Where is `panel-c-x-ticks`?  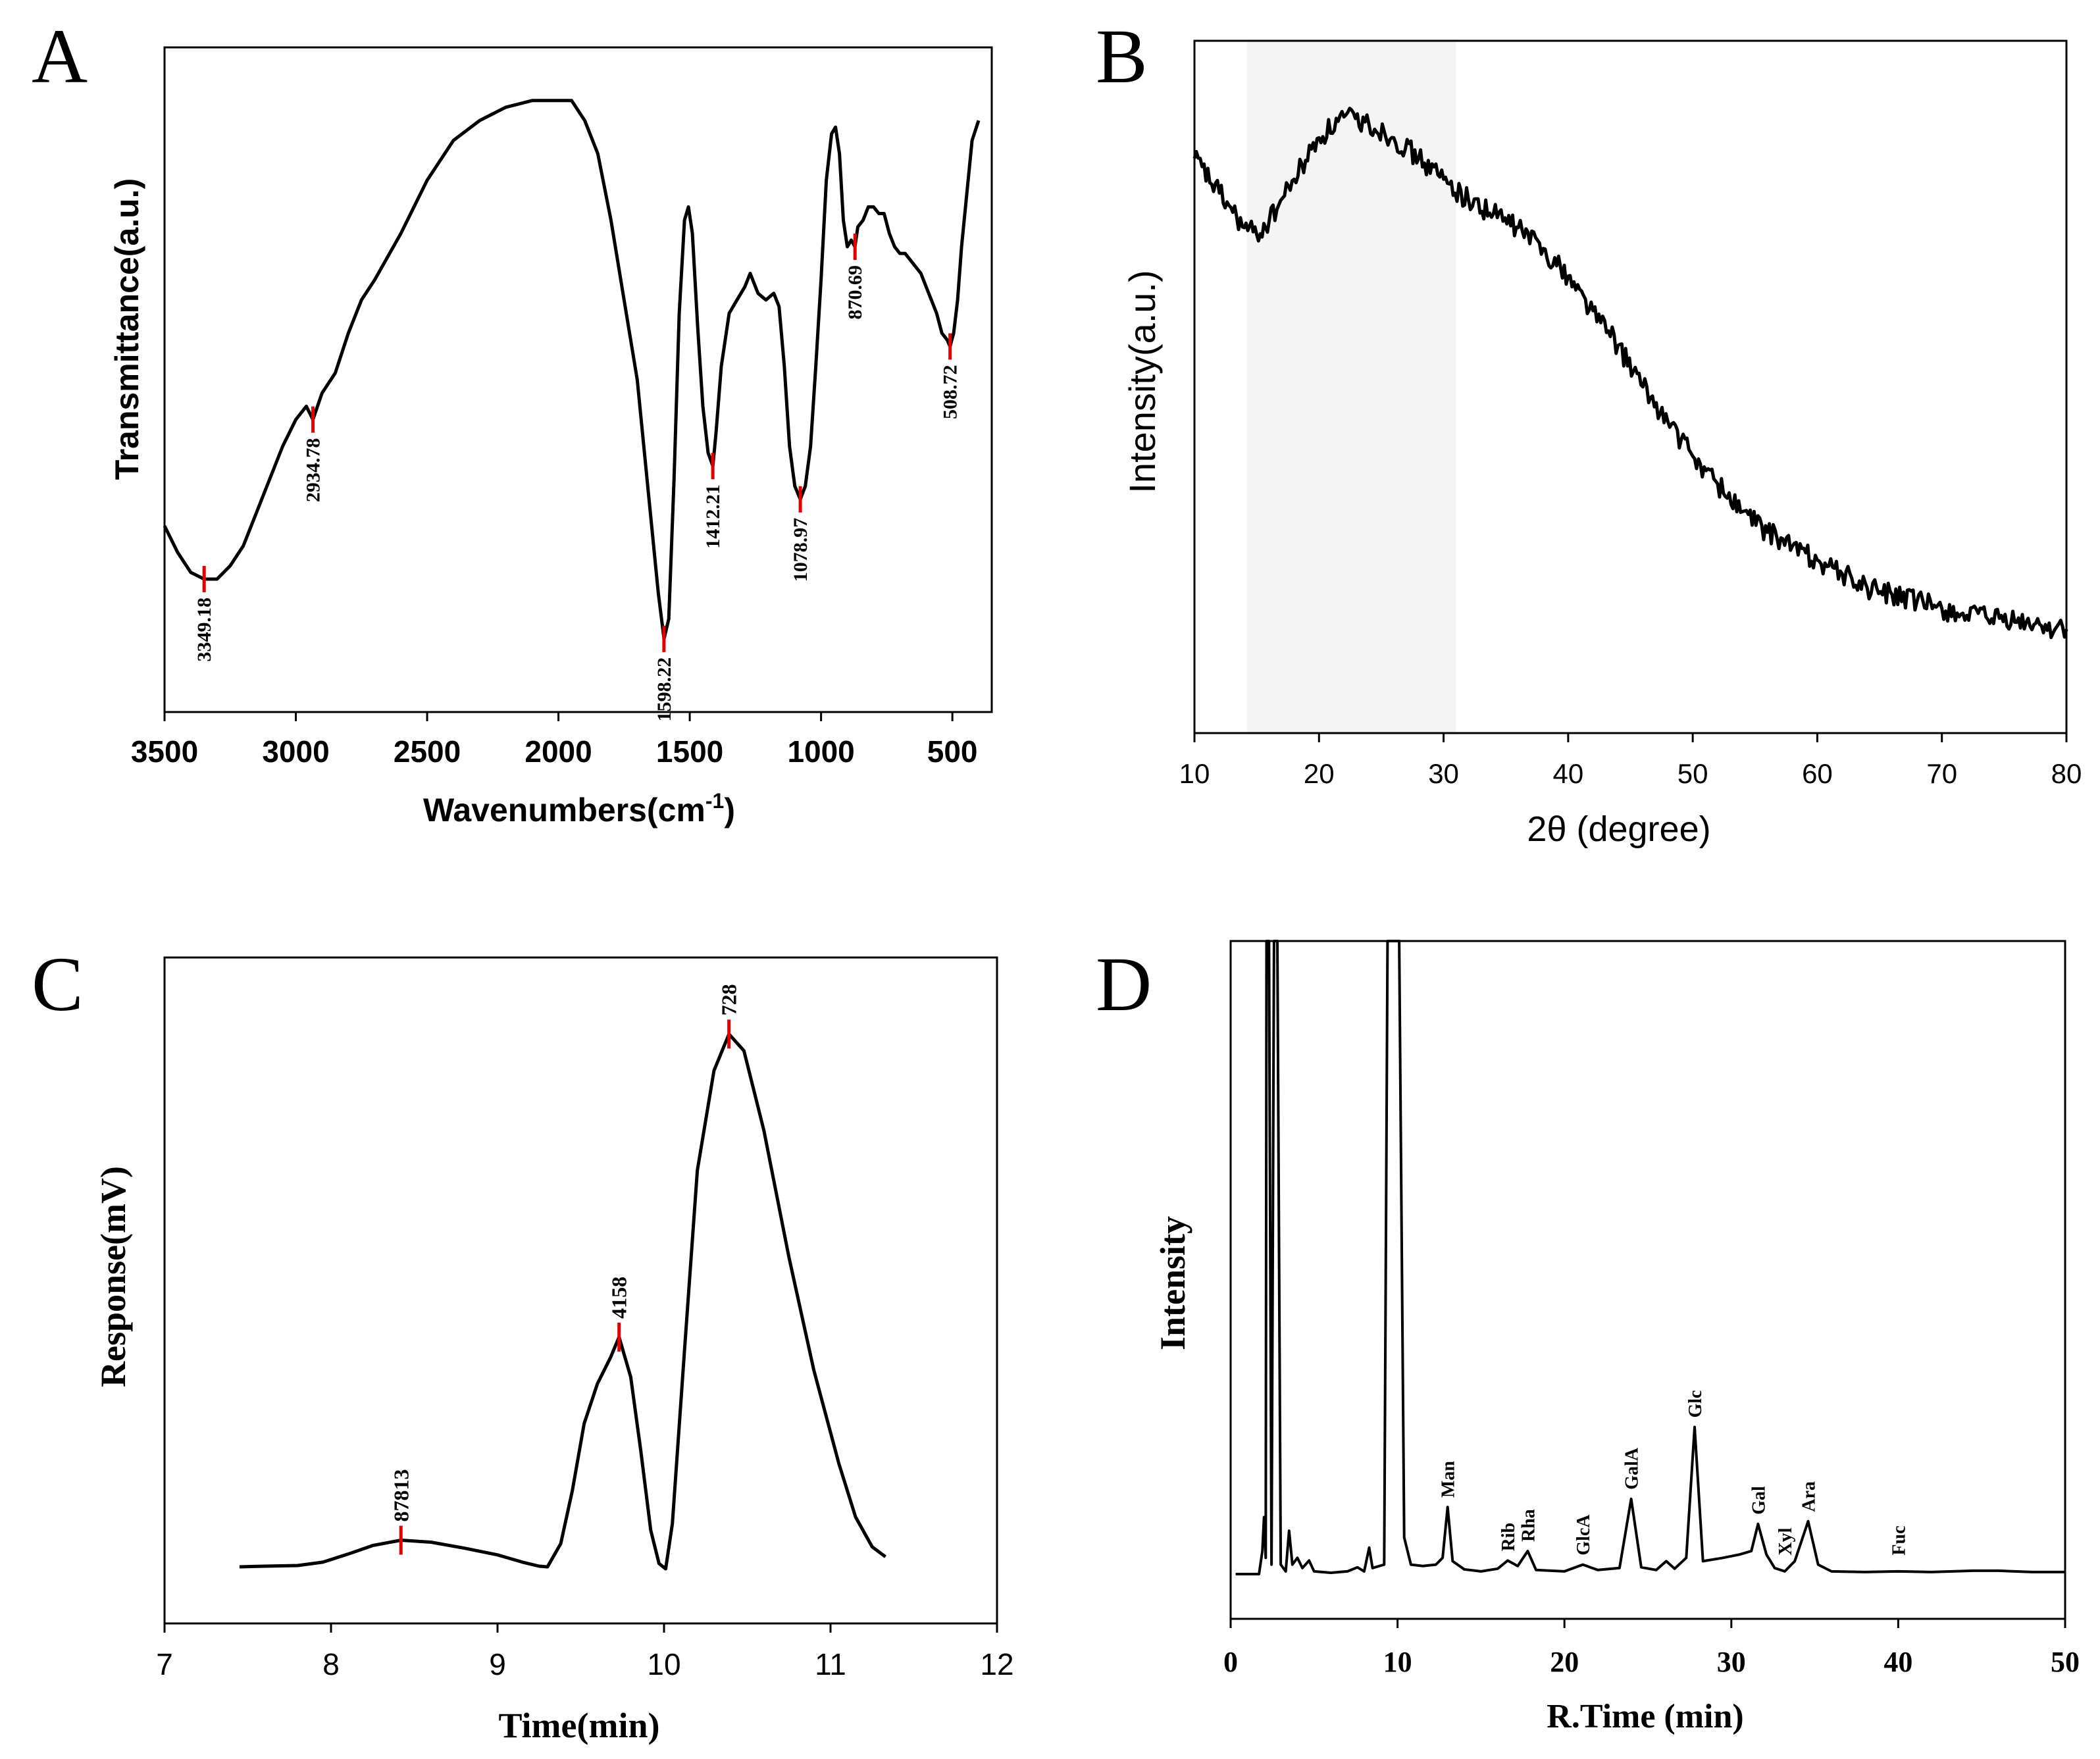
panel-c-x-ticks is located at coordinates (580, 1628).